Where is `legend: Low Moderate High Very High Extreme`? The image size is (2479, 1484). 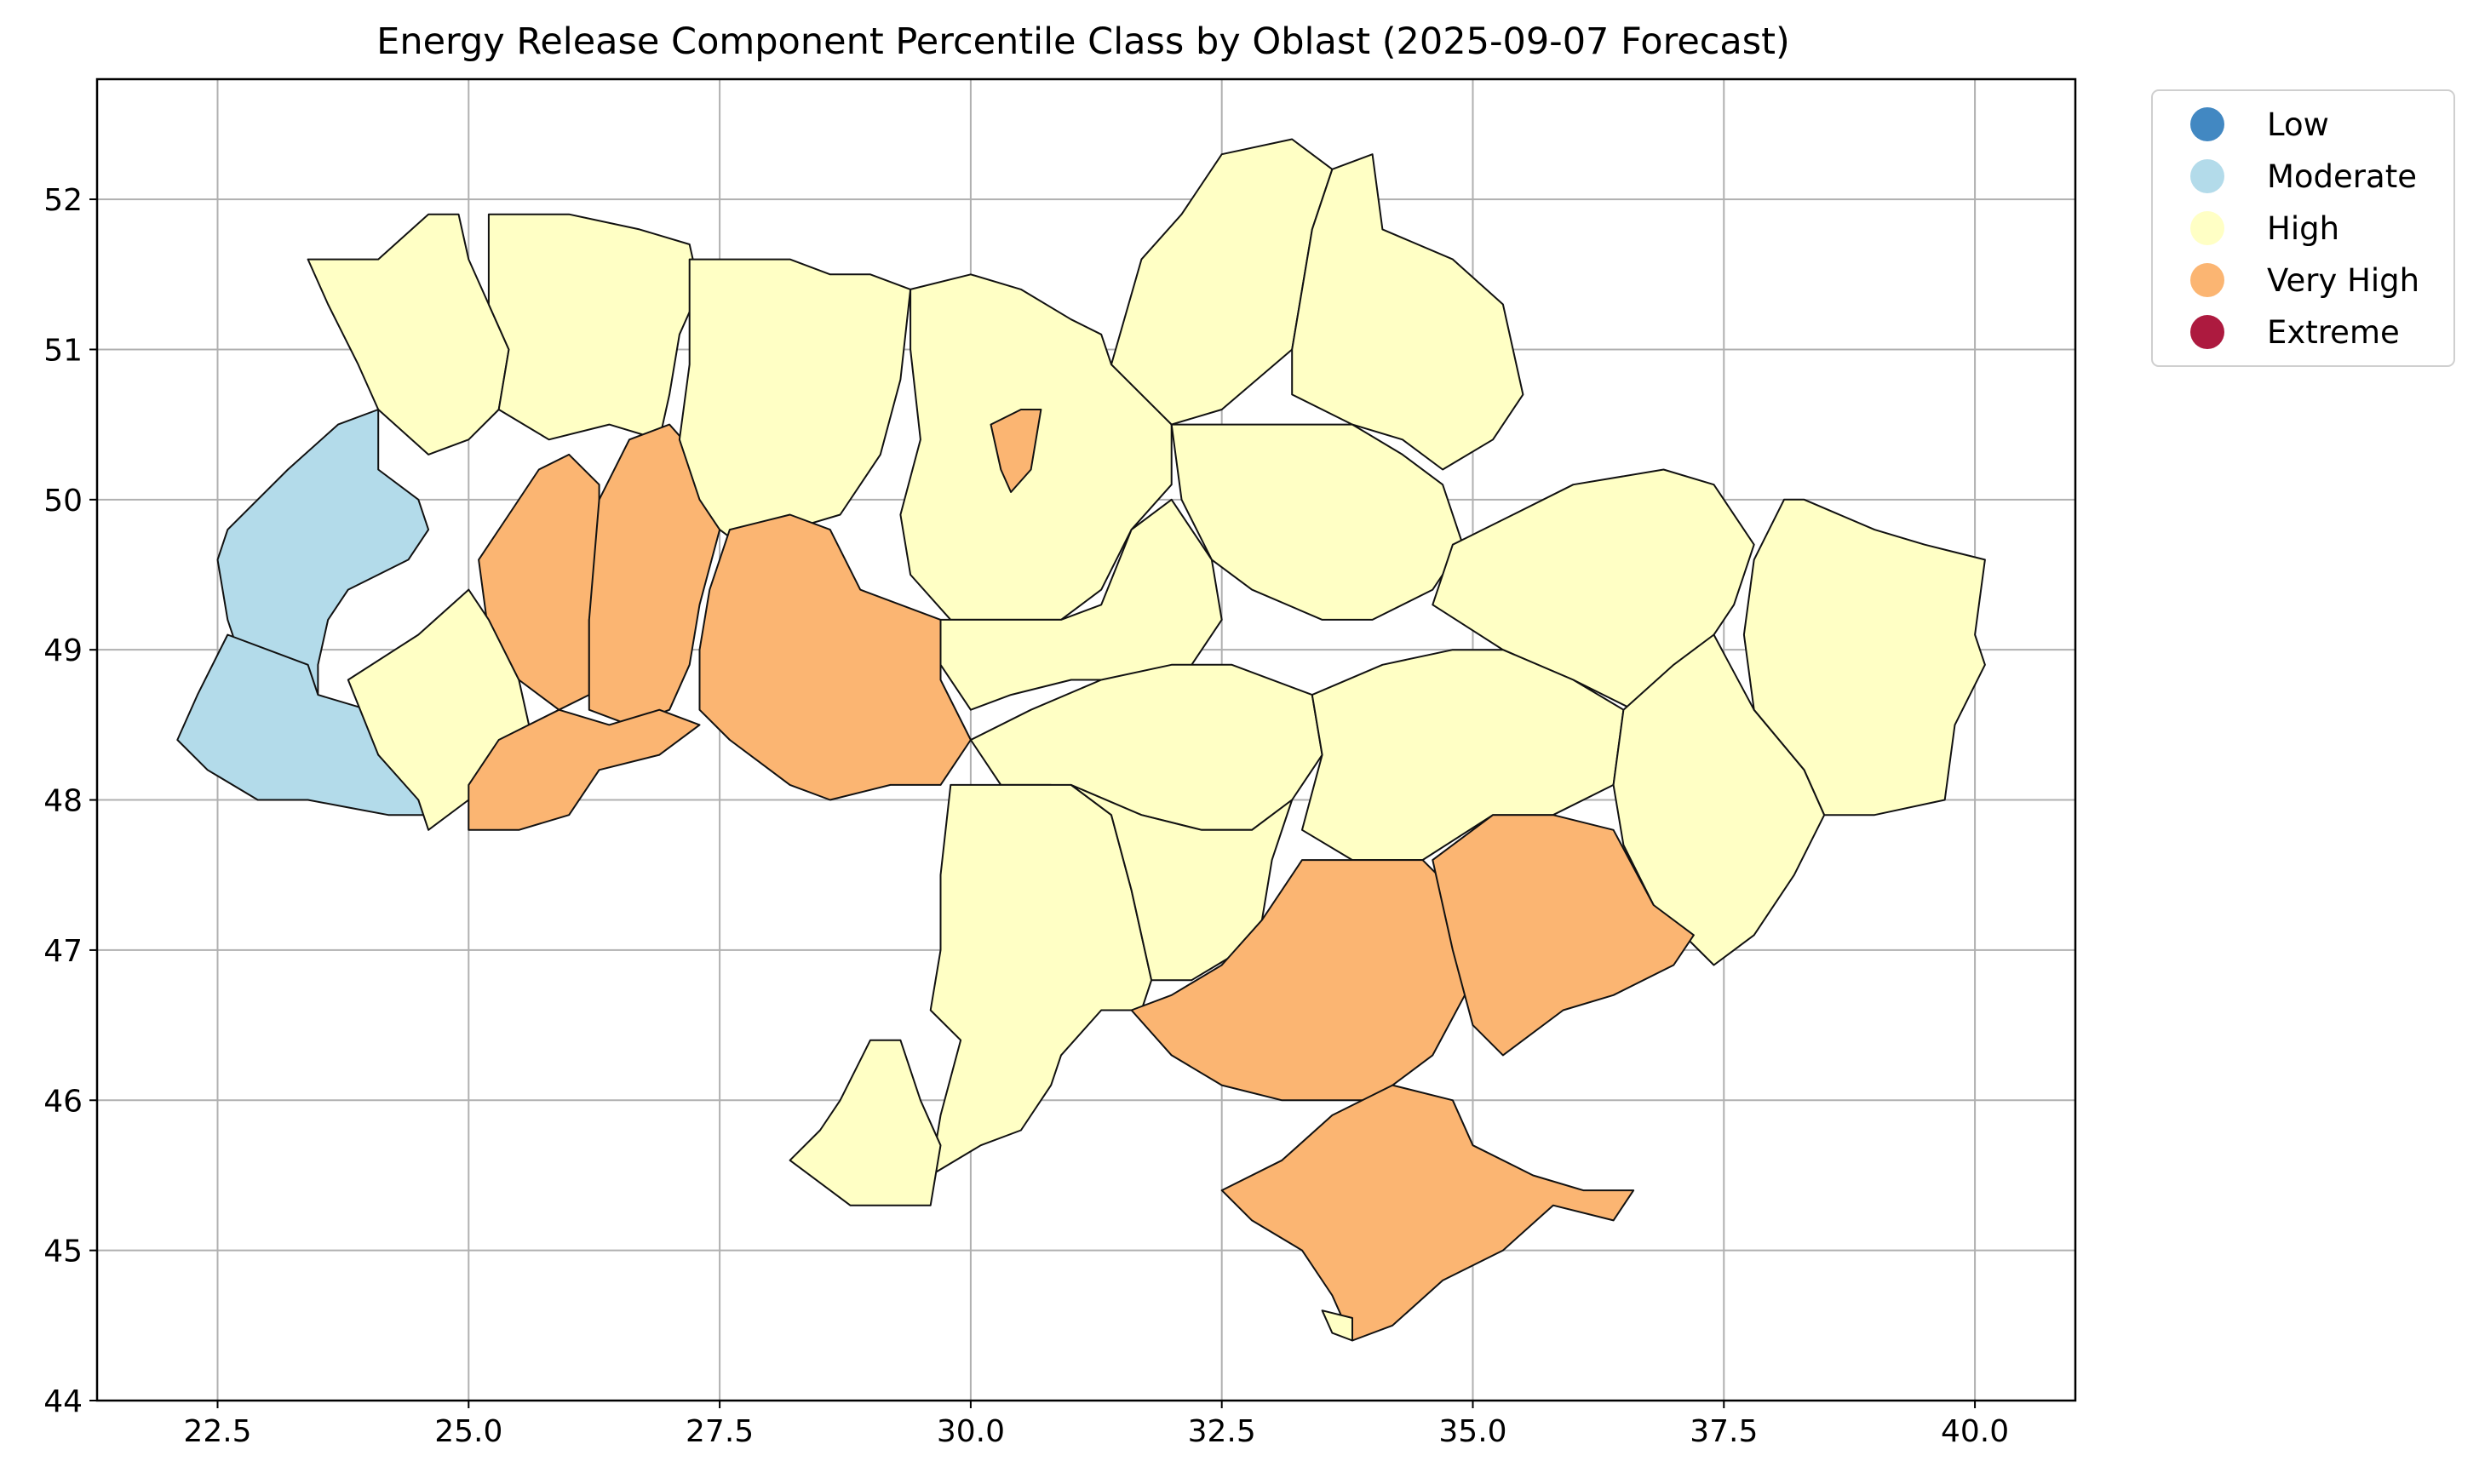
legend: Low Moderate High Very High Extreme is located at coordinates (2303, 228).